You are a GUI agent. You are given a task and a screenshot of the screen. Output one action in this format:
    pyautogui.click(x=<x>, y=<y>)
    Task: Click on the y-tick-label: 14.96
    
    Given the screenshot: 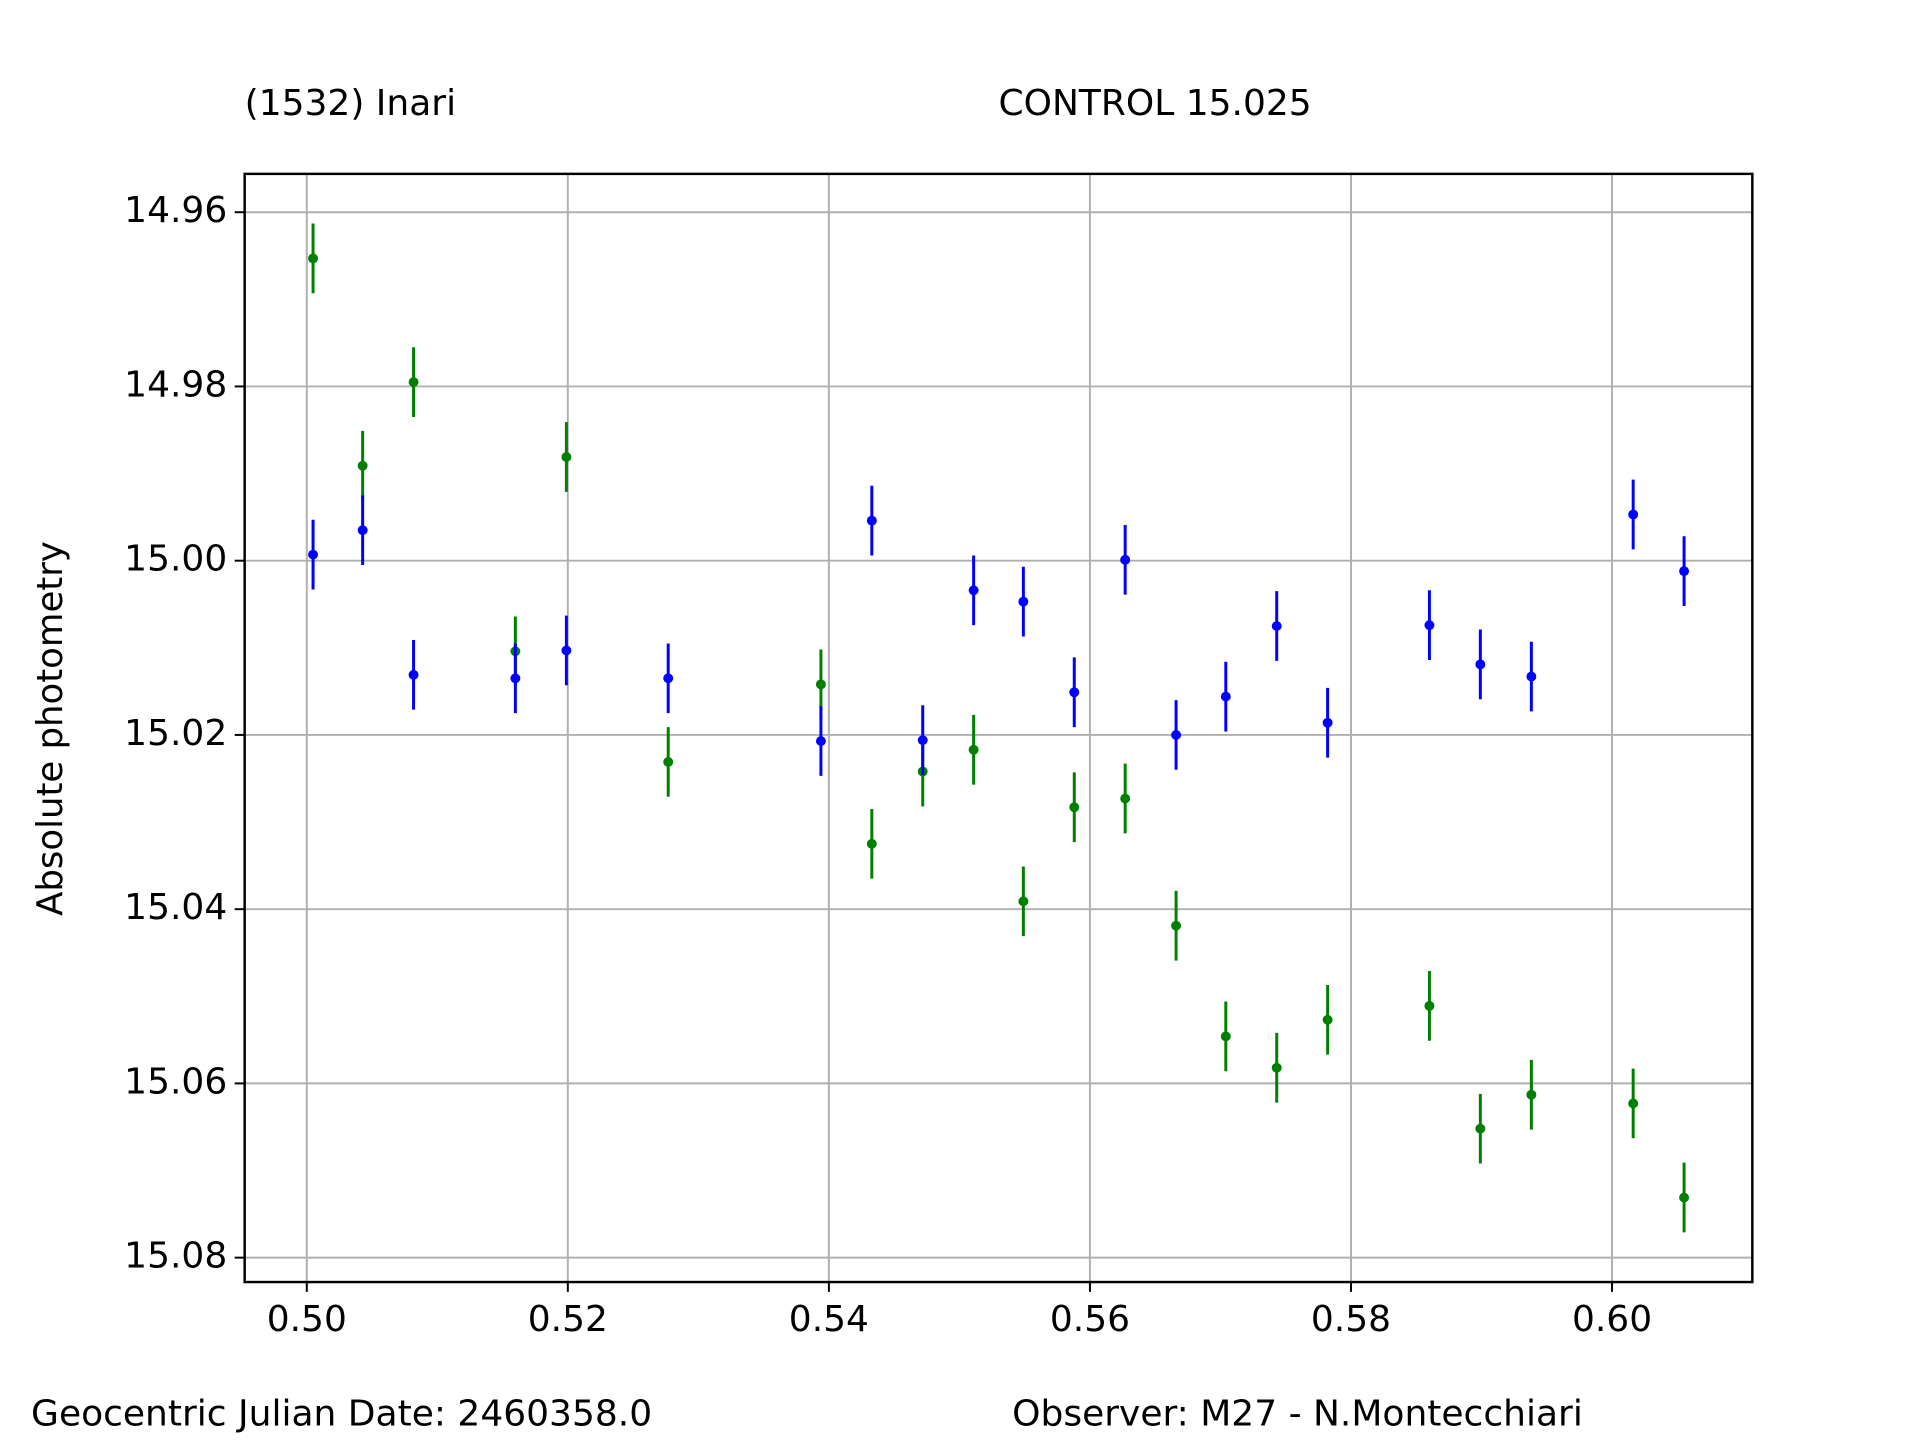 What is the action you would take?
    pyautogui.click(x=175, y=210)
    